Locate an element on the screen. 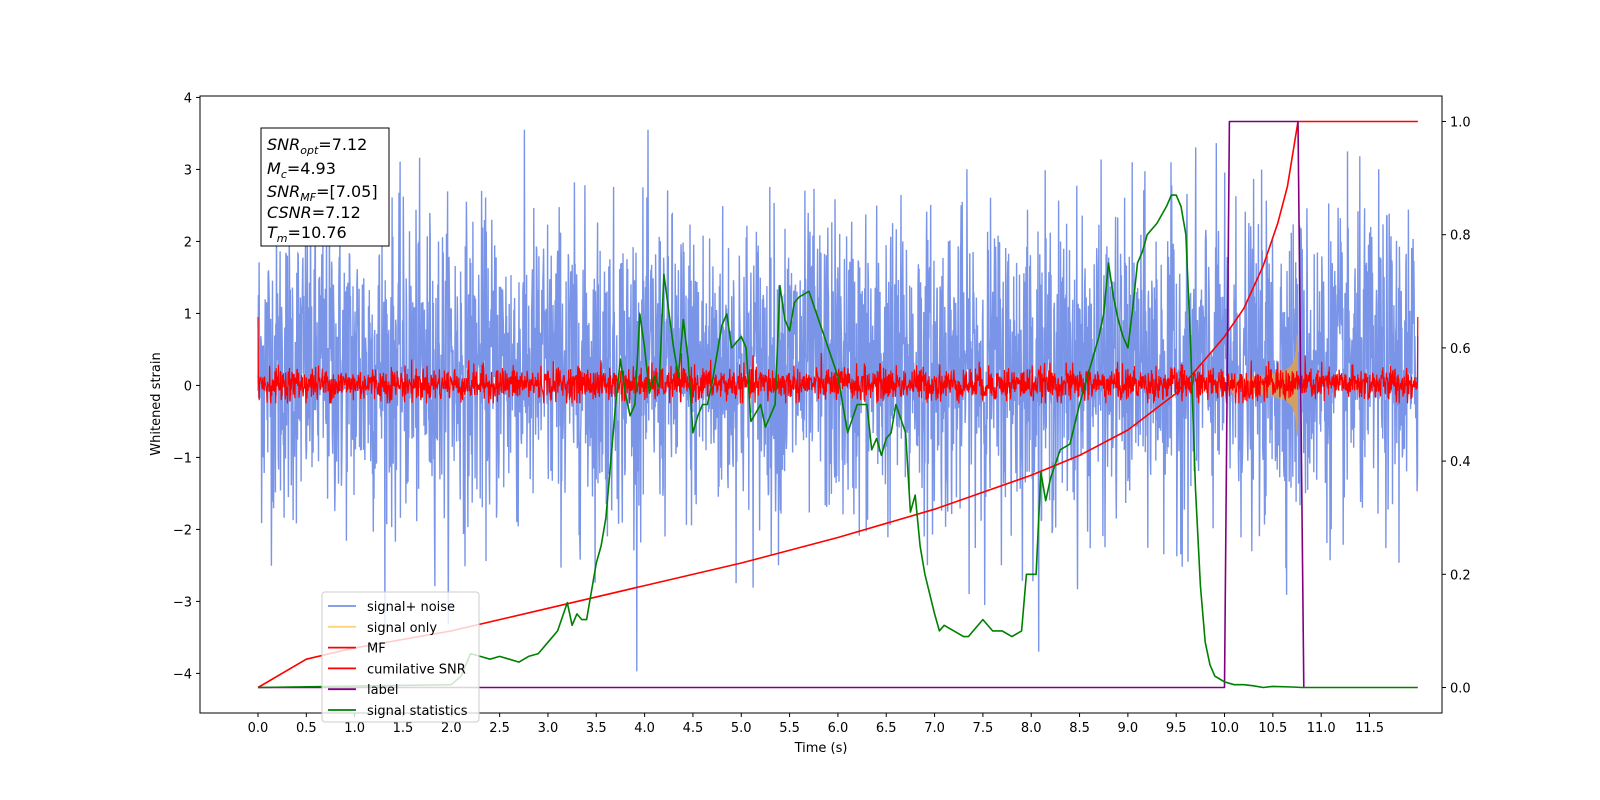  x-tick-label: 8.5 is located at coordinates (1079, 728).